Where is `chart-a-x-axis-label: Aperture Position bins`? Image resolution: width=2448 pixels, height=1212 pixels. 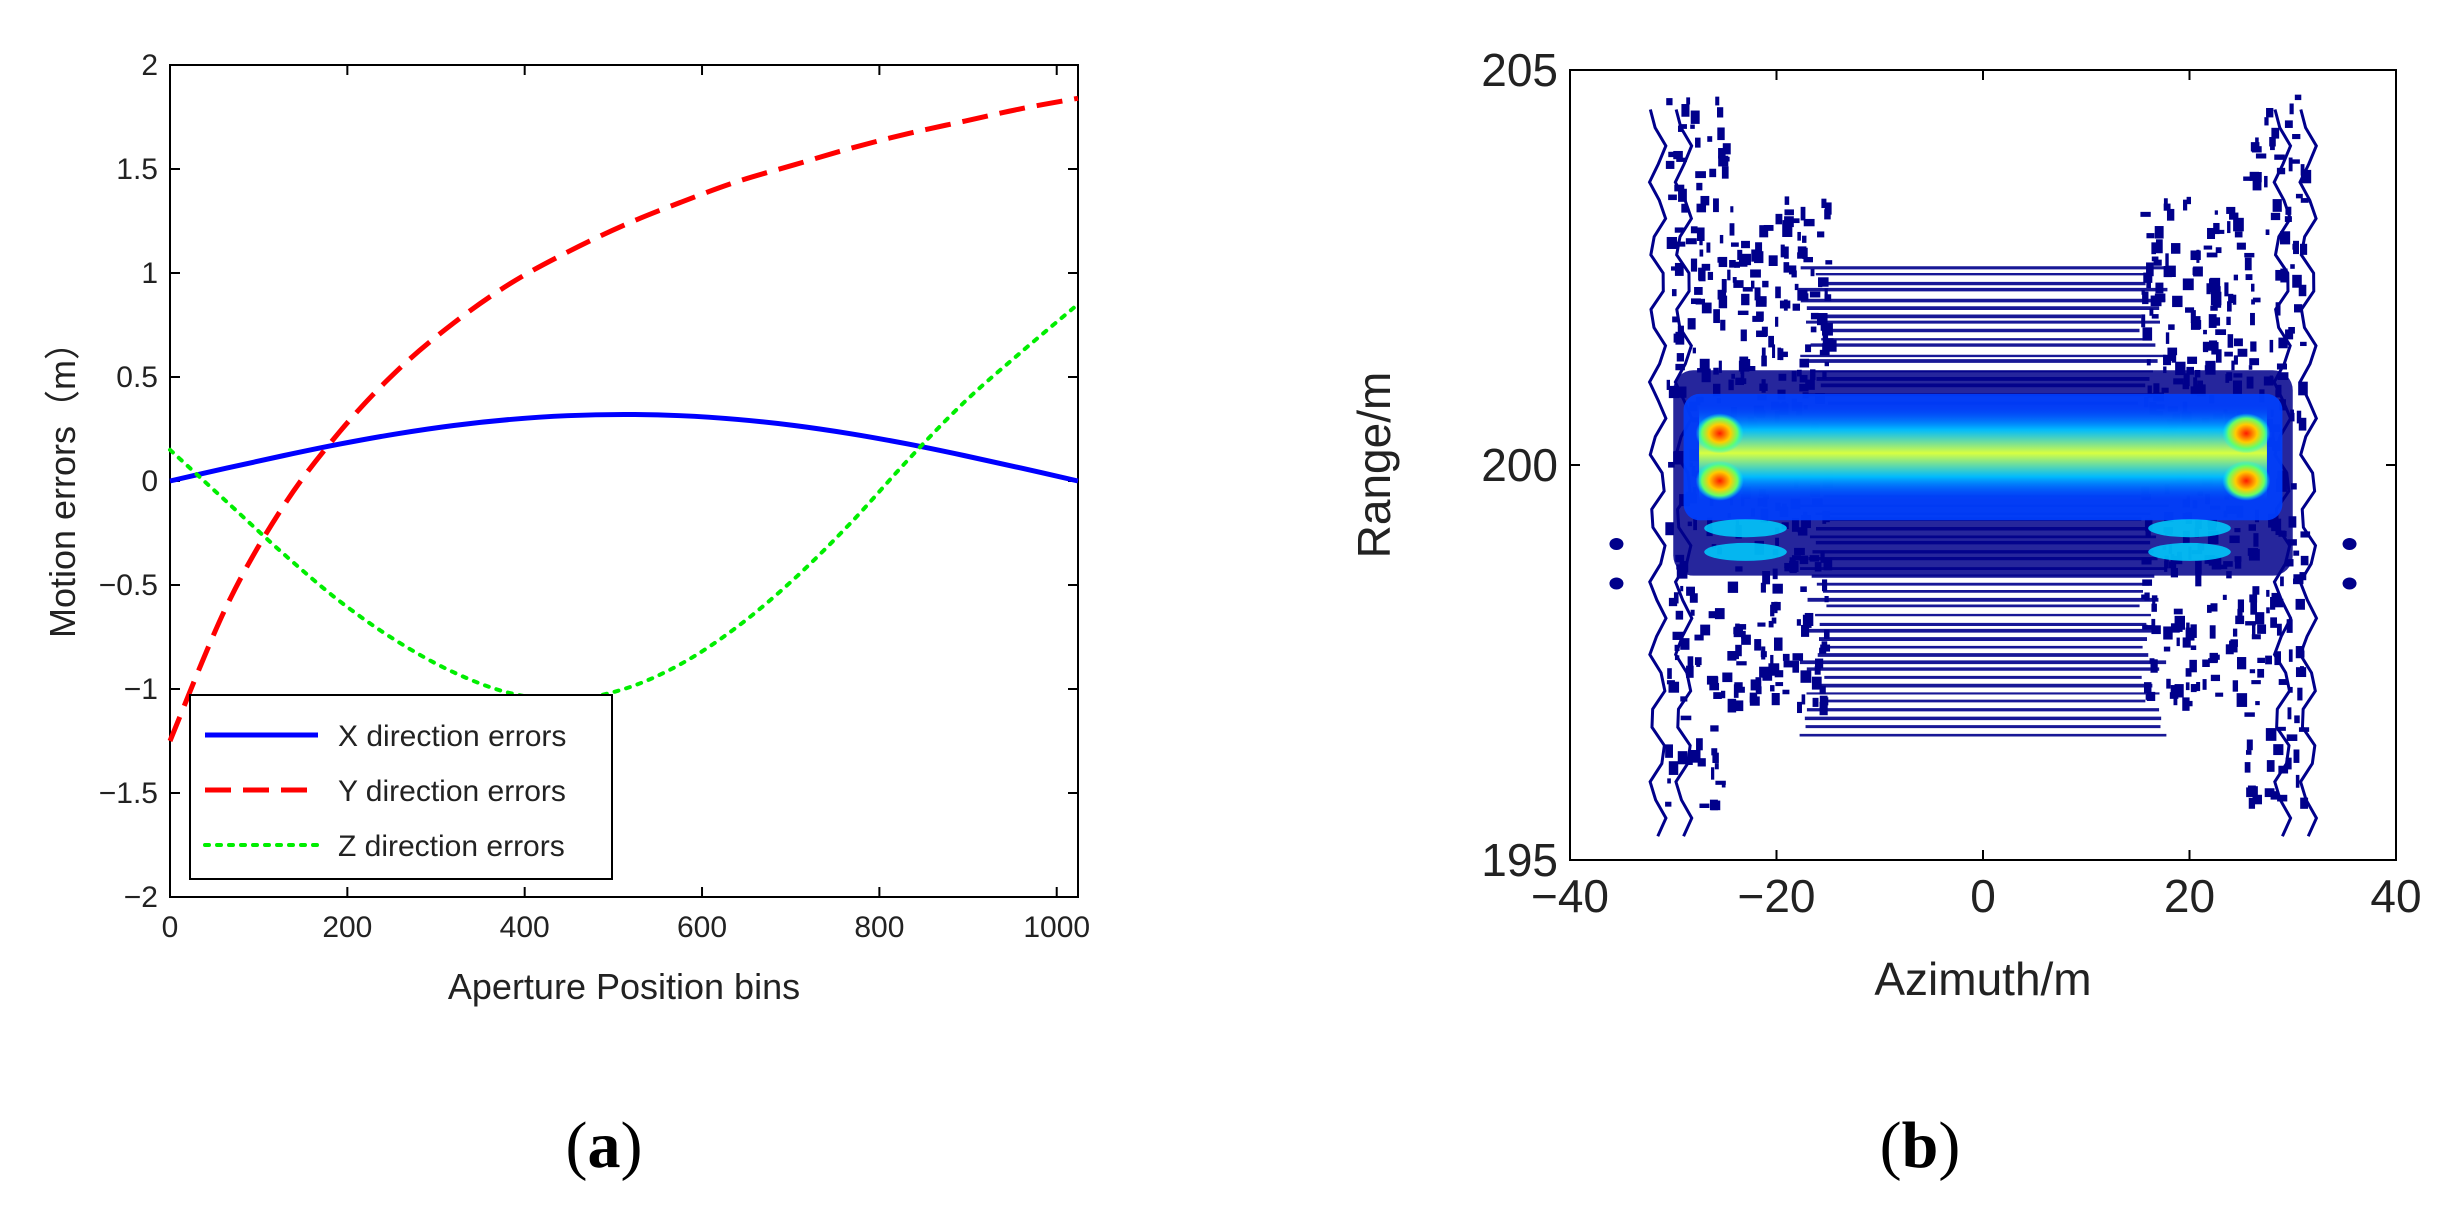
chart-a-x-axis-label: Aperture Position bins is located at coordinates (624, 986).